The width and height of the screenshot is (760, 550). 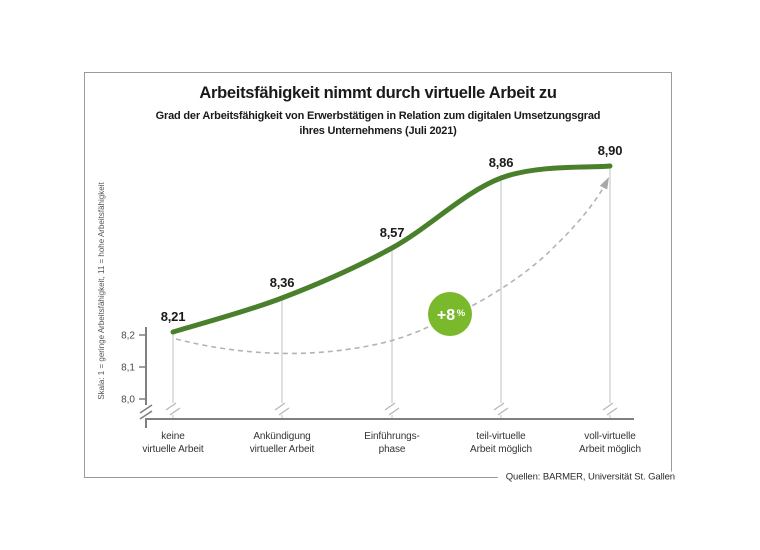 I want to click on growth-badge, so click(x=450, y=314).